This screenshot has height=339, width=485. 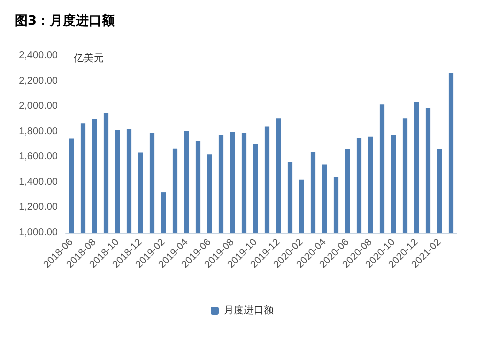 I want to click on chart-title: 图3：月度进口额, so click(x=65, y=21).